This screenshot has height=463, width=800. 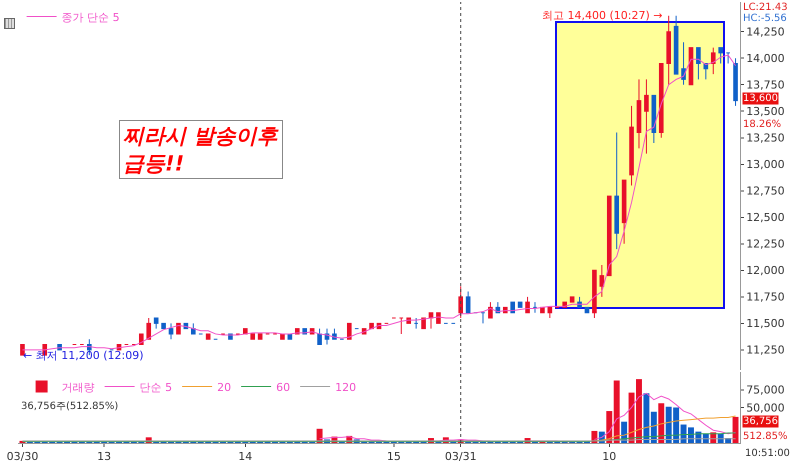 What do you see at coordinates (609, 456) in the screenshot?
I see `x-tick-label: 10` at bounding box center [609, 456].